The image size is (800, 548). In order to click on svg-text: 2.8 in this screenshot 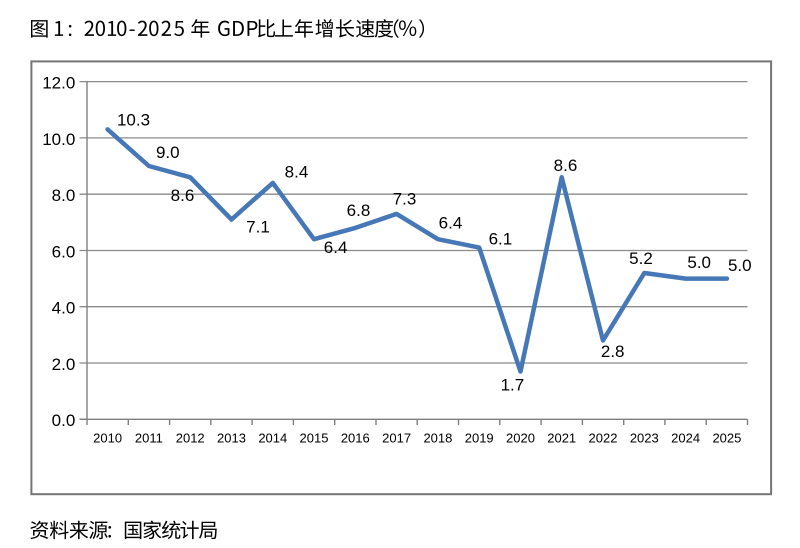, I will do `click(613, 351)`.